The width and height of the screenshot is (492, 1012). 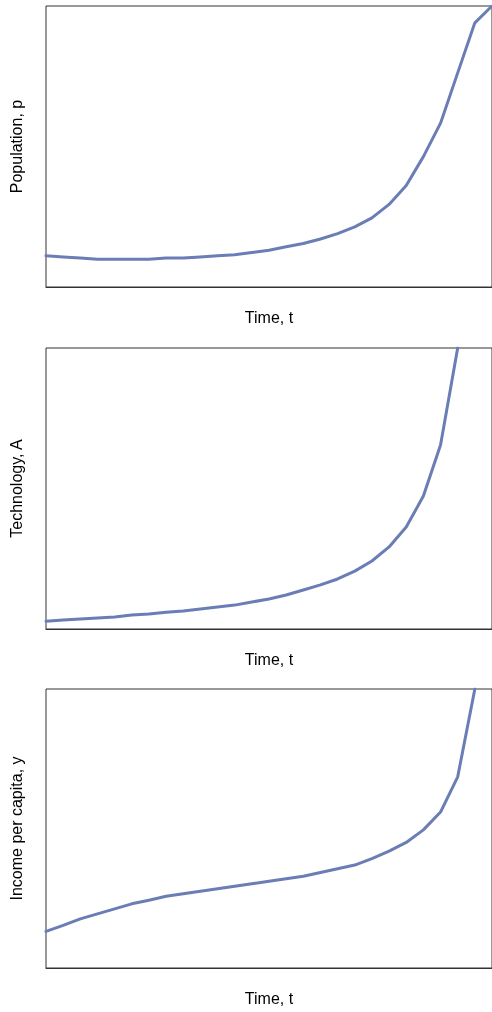 What do you see at coordinates (16, 828) in the screenshot?
I see `y-axis-title: Income per capita, y` at bounding box center [16, 828].